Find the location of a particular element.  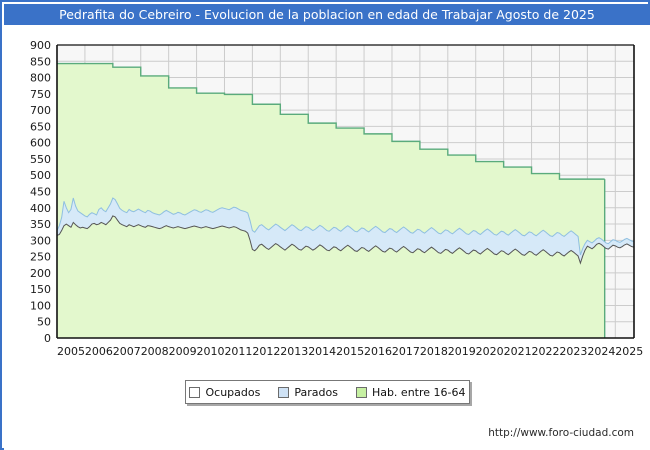

y-axis-tick-label: 850 is located at coordinates (40, 61).